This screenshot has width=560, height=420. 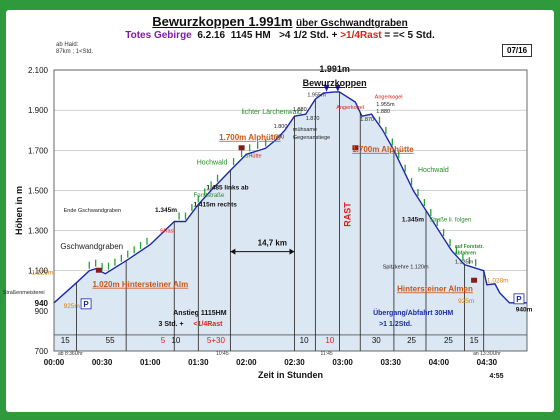 I want to click on x-tick-label: 00:00, so click(x=54, y=362).